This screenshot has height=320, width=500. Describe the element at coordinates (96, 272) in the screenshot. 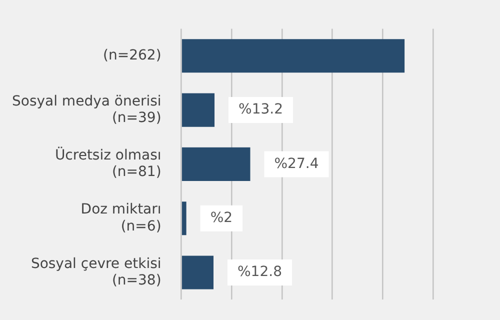

I see `y-tick-label: Sosyal çevre etkisi (n=38)` at that location.